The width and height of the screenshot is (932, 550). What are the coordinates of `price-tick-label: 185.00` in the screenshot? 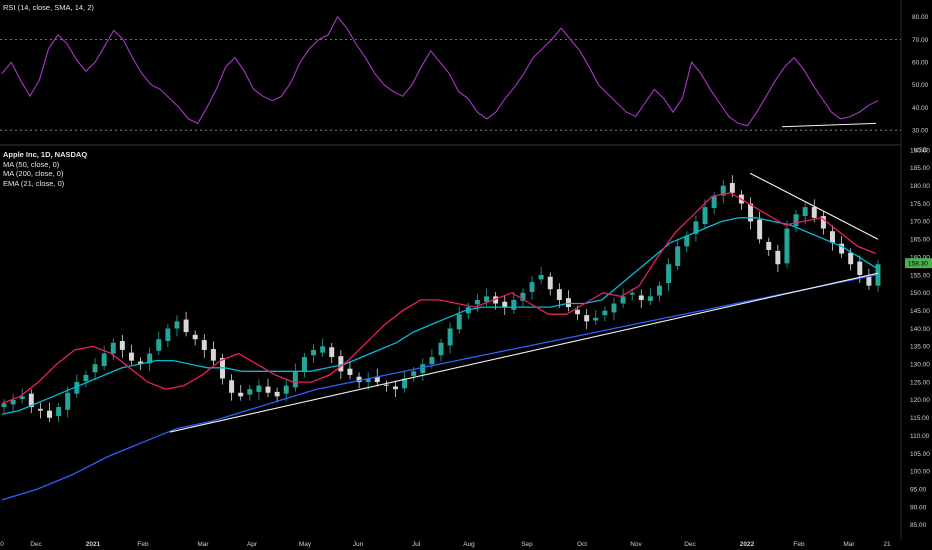 It's located at (920, 168).